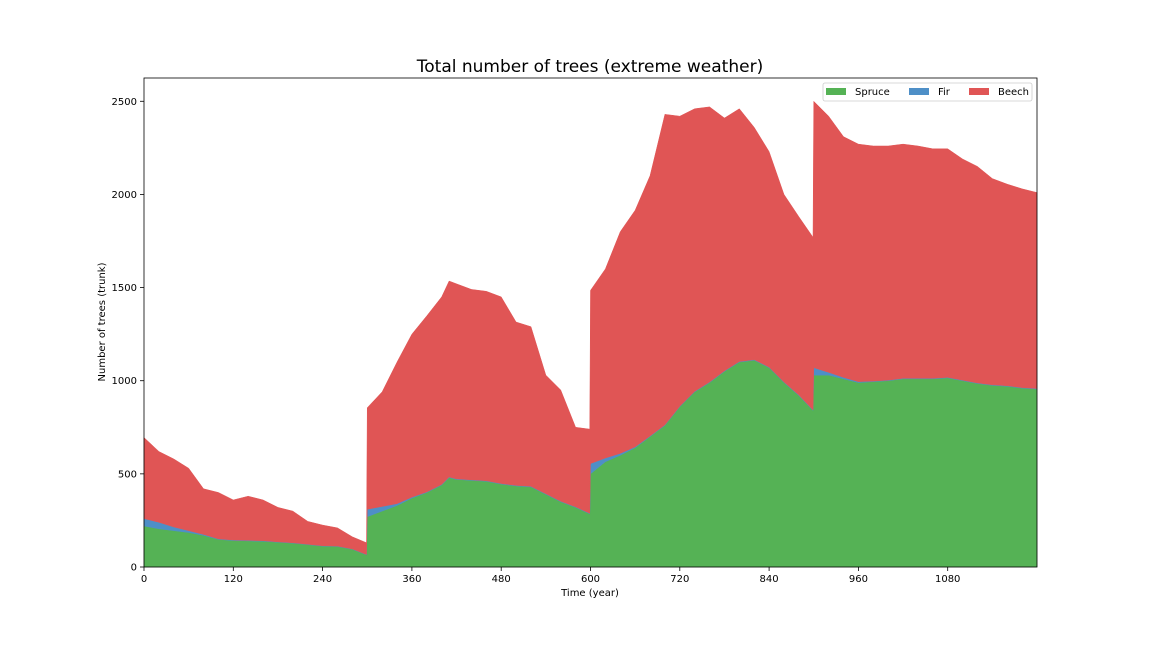 The width and height of the screenshot is (1152, 648). What do you see at coordinates (858, 579) in the screenshot?
I see `x-tick-label: 960` at bounding box center [858, 579].